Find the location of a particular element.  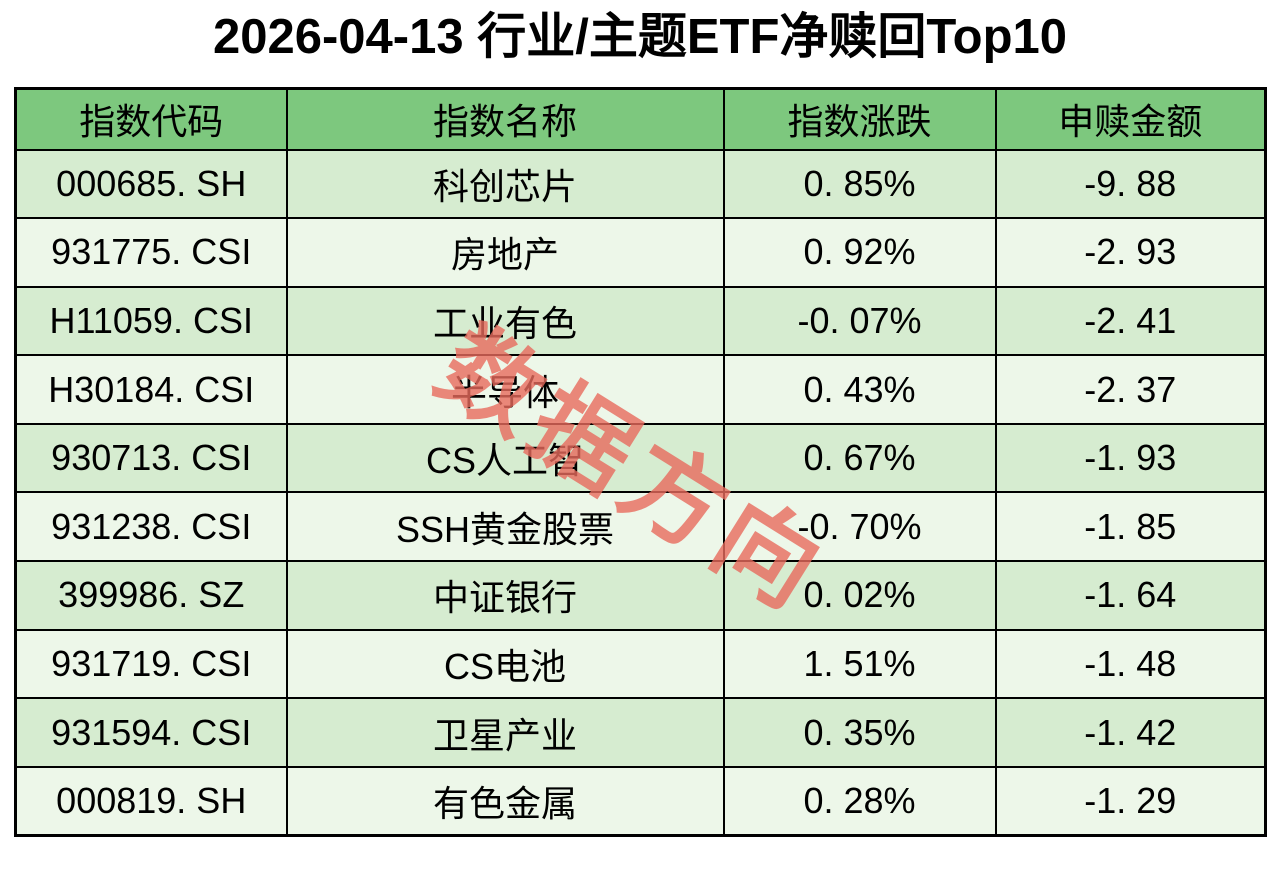

cell-redeem-amount: -2. 41 is located at coordinates (1130, 321).